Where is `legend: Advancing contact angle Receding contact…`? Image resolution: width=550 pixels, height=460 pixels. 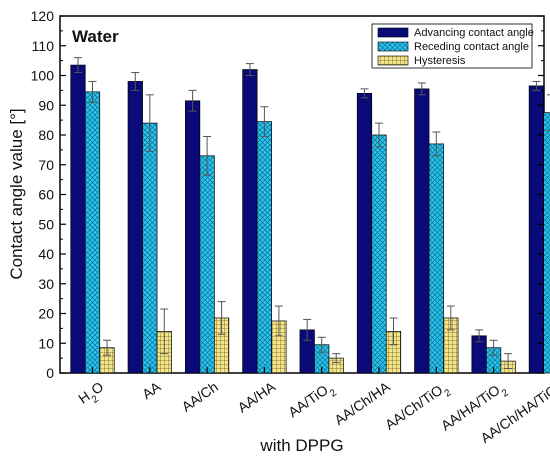 legend: Advancing contact angle Receding contact… is located at coordinates (452, 46).